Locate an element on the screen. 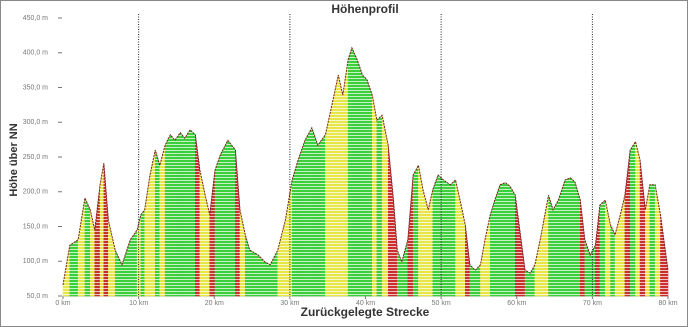 This screenshot has height=327, width=688. y-tick-label: 50,0 m is located at coordinates (38, 296).